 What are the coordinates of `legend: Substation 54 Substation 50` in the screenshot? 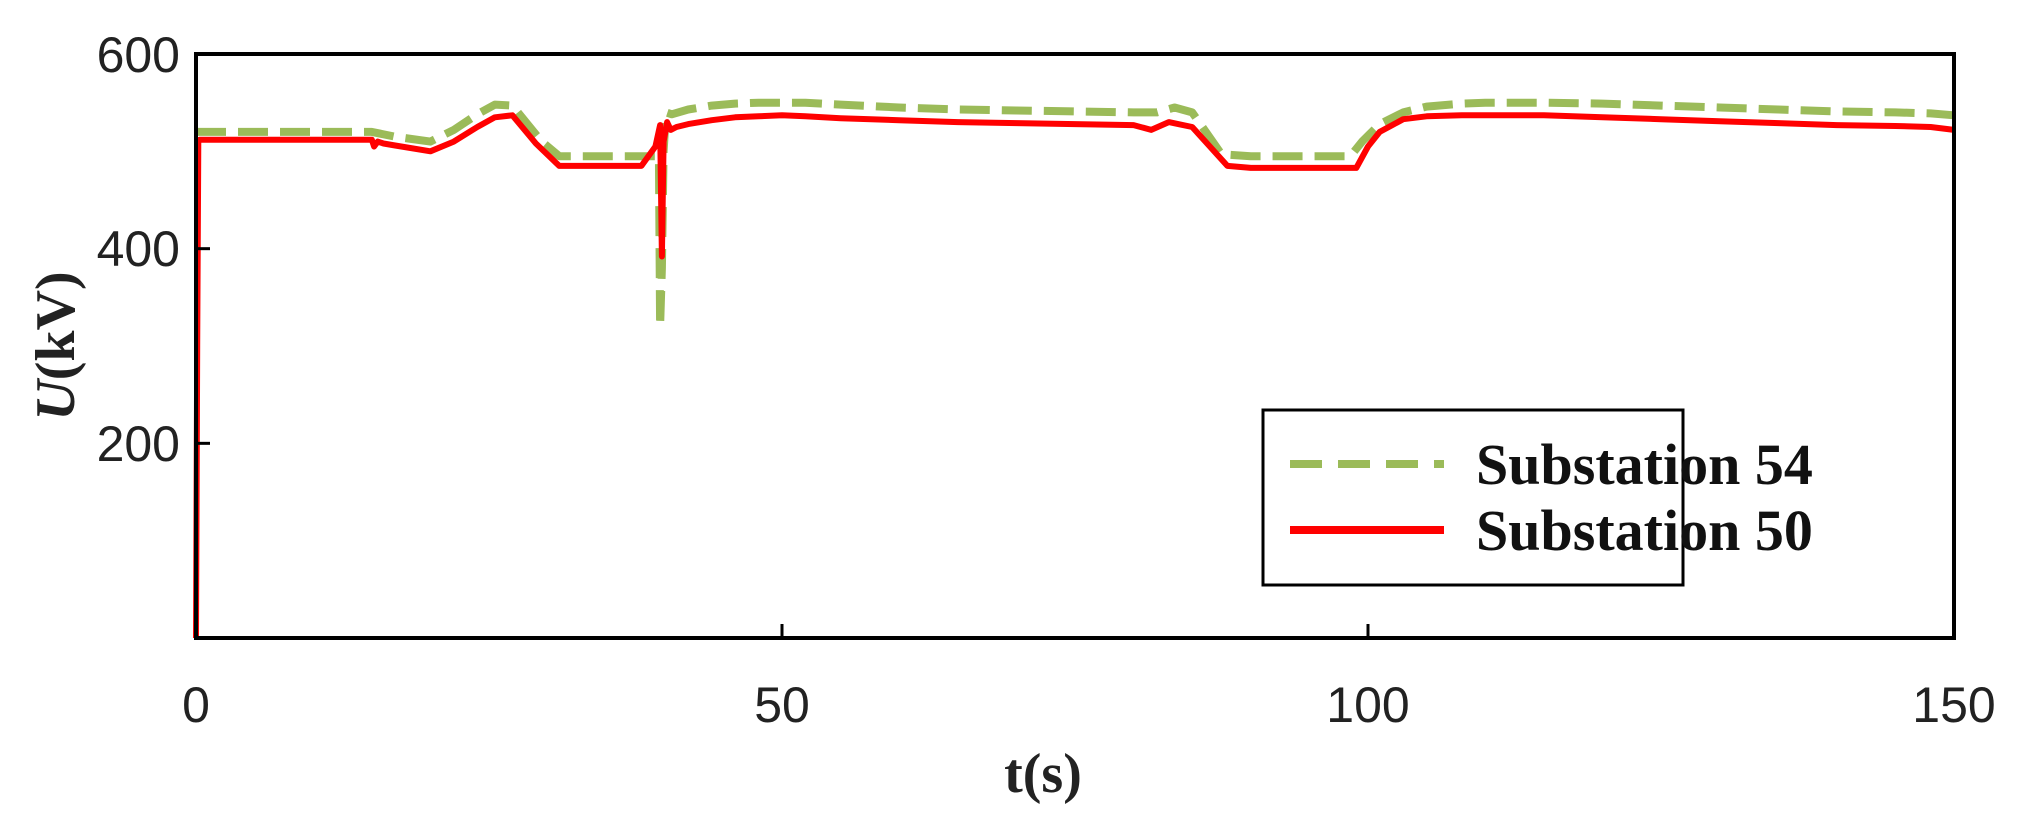 It's located at (1537, 497).